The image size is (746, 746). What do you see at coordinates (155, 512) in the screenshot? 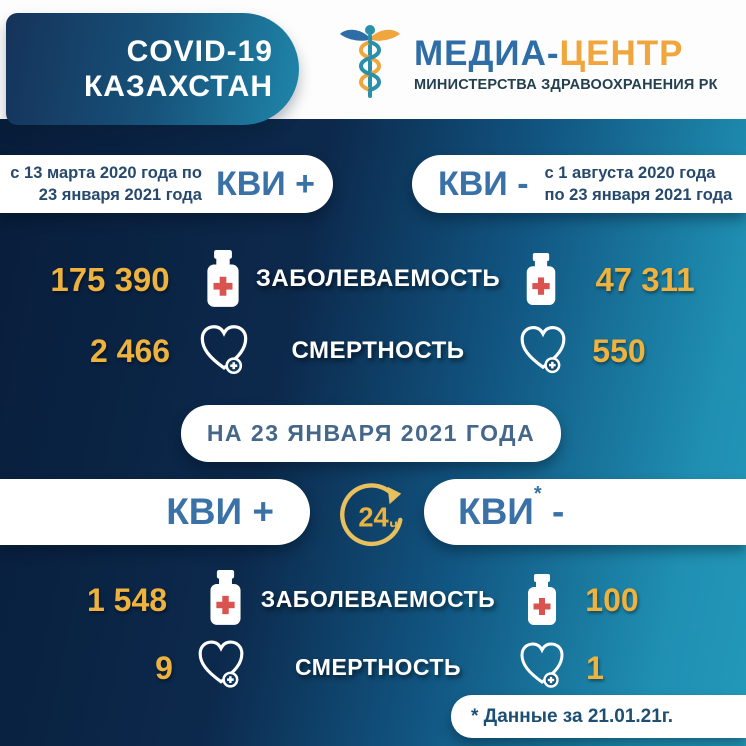
I see `daily-kvi-positive-pill: КВИ +` at bounding box center [155, 512].